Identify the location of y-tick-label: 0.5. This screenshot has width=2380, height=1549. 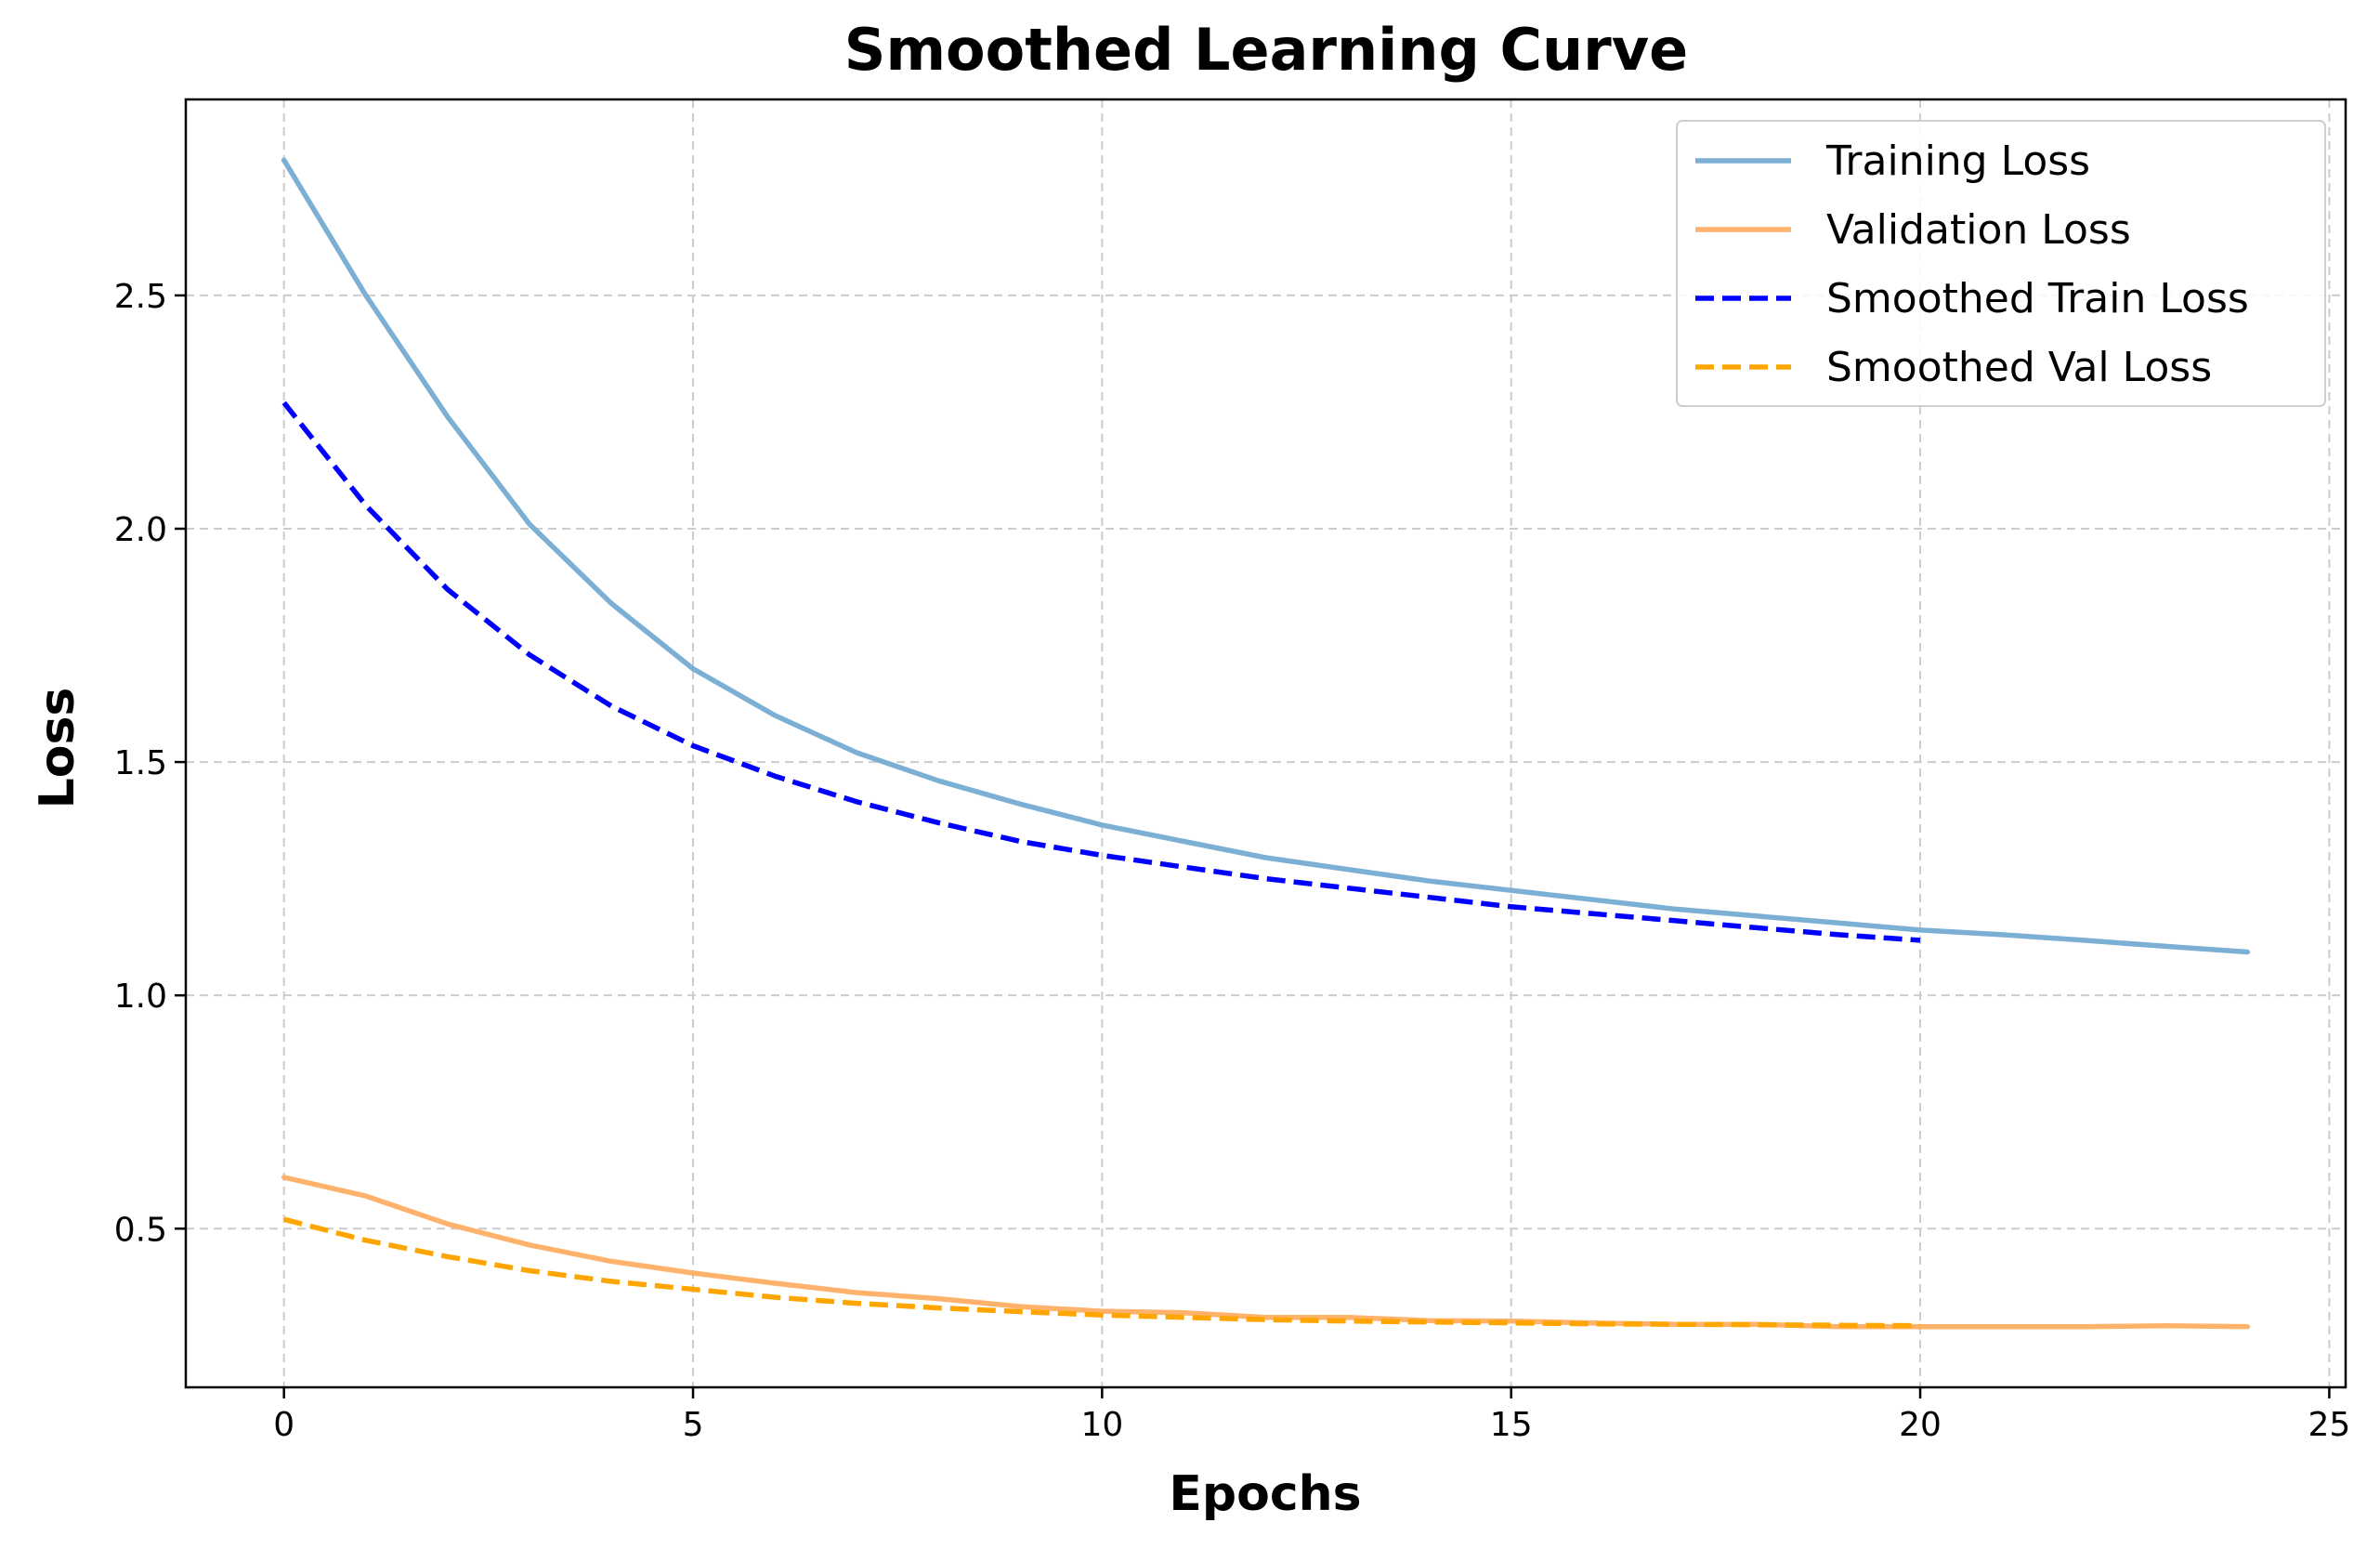
(140, 1230).